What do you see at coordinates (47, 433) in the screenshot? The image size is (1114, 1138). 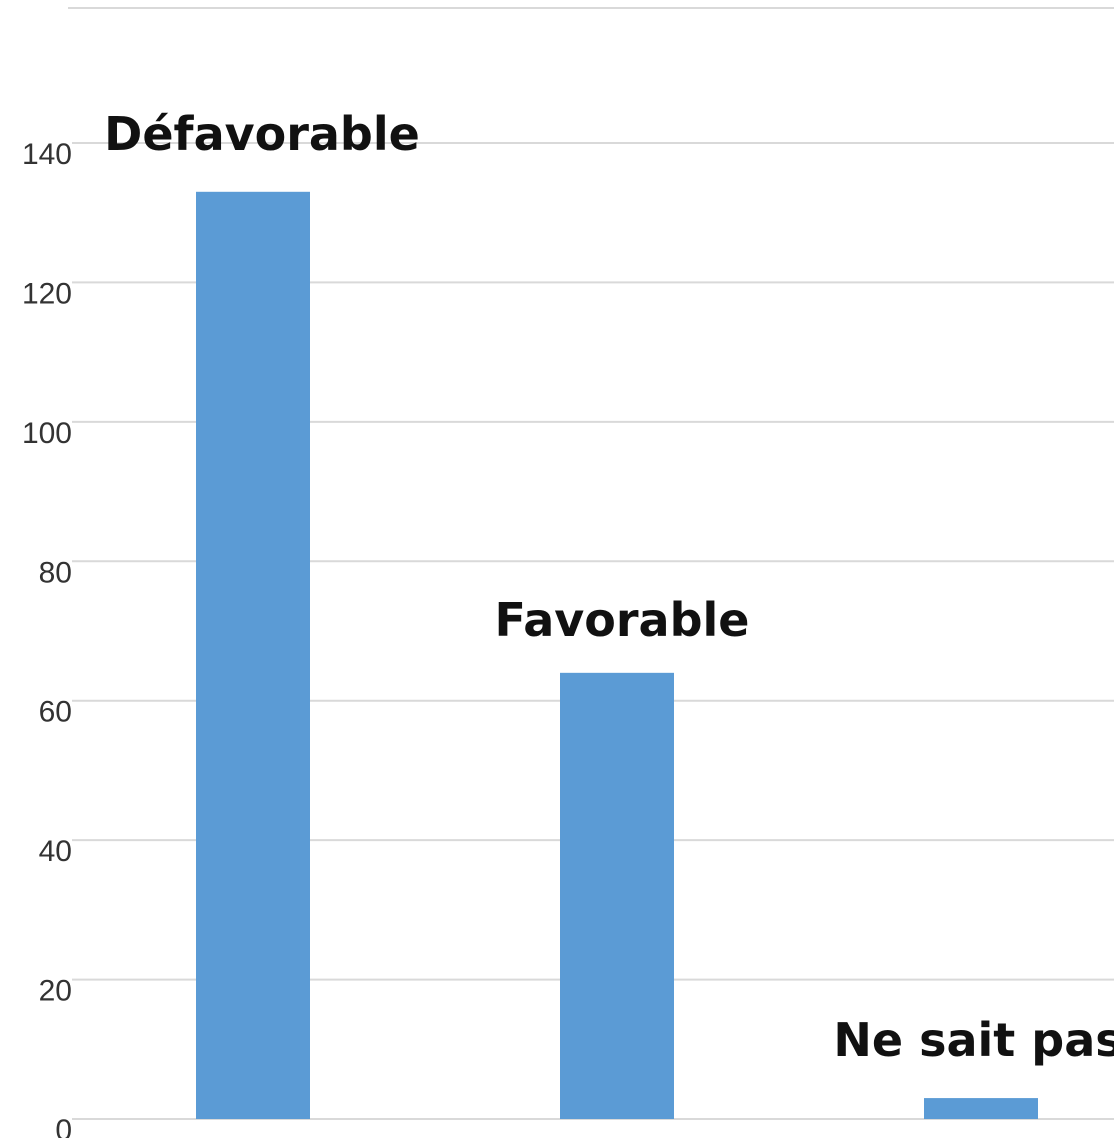 I see `y-tick-label: 100` at bounding box center [47, 433].